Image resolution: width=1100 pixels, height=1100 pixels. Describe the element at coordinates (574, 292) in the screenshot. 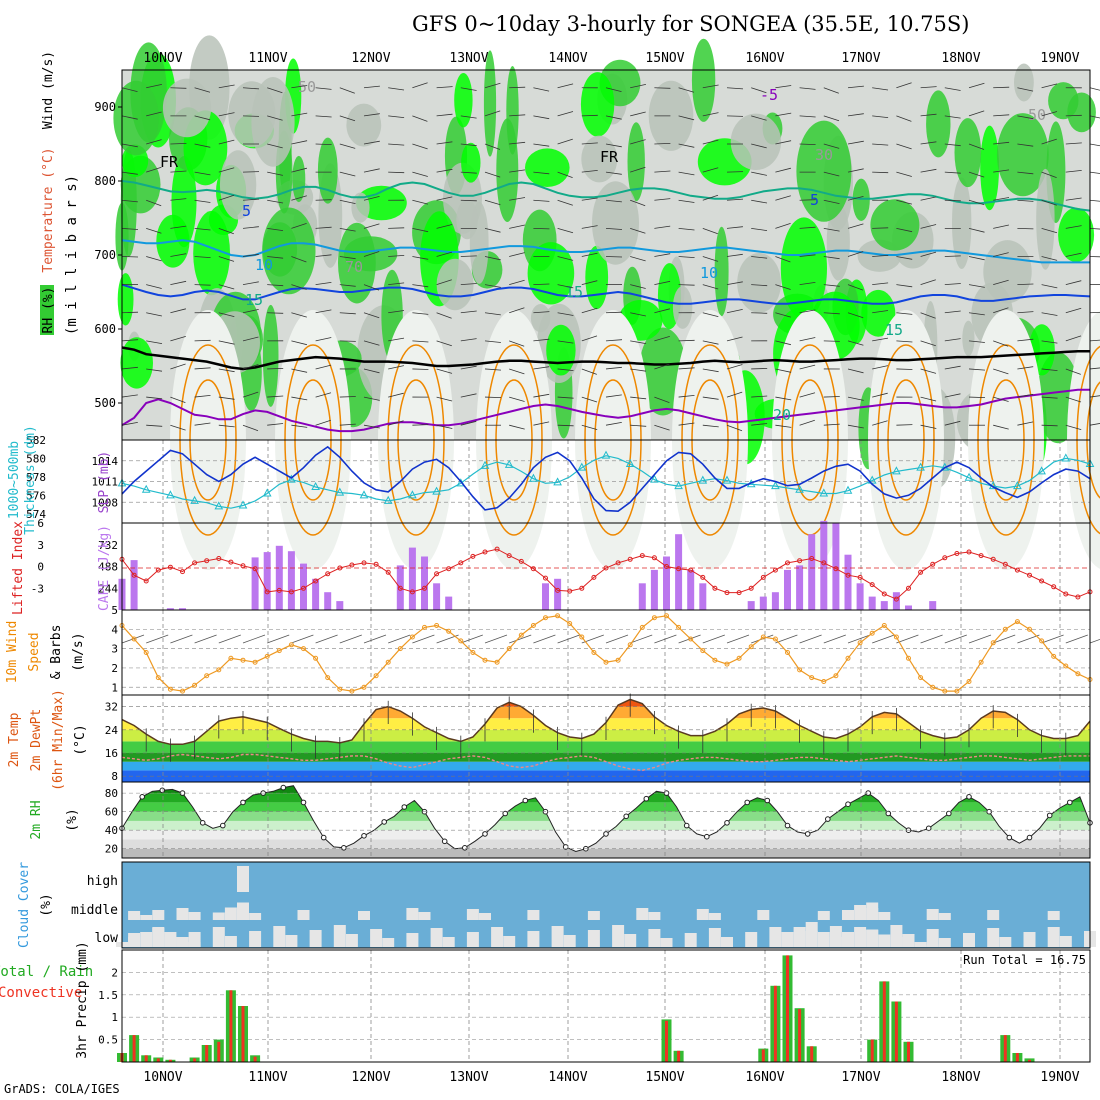

I see `contour-label: 15` at that location.